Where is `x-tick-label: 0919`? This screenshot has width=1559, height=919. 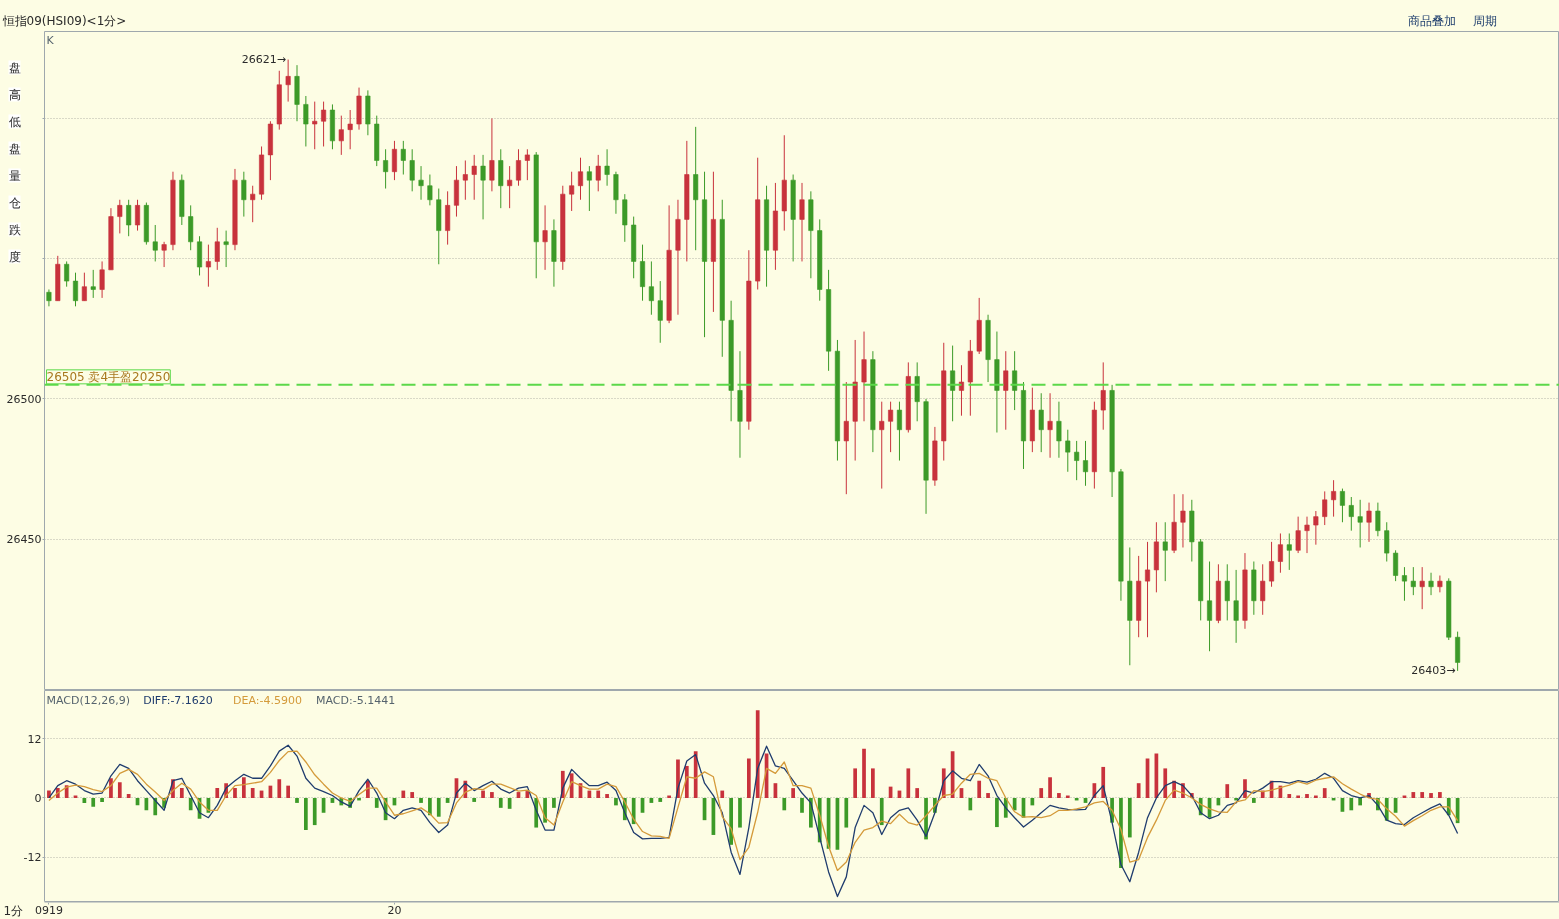
x-tick-label: 0919 is located at coordinates (48, 910).